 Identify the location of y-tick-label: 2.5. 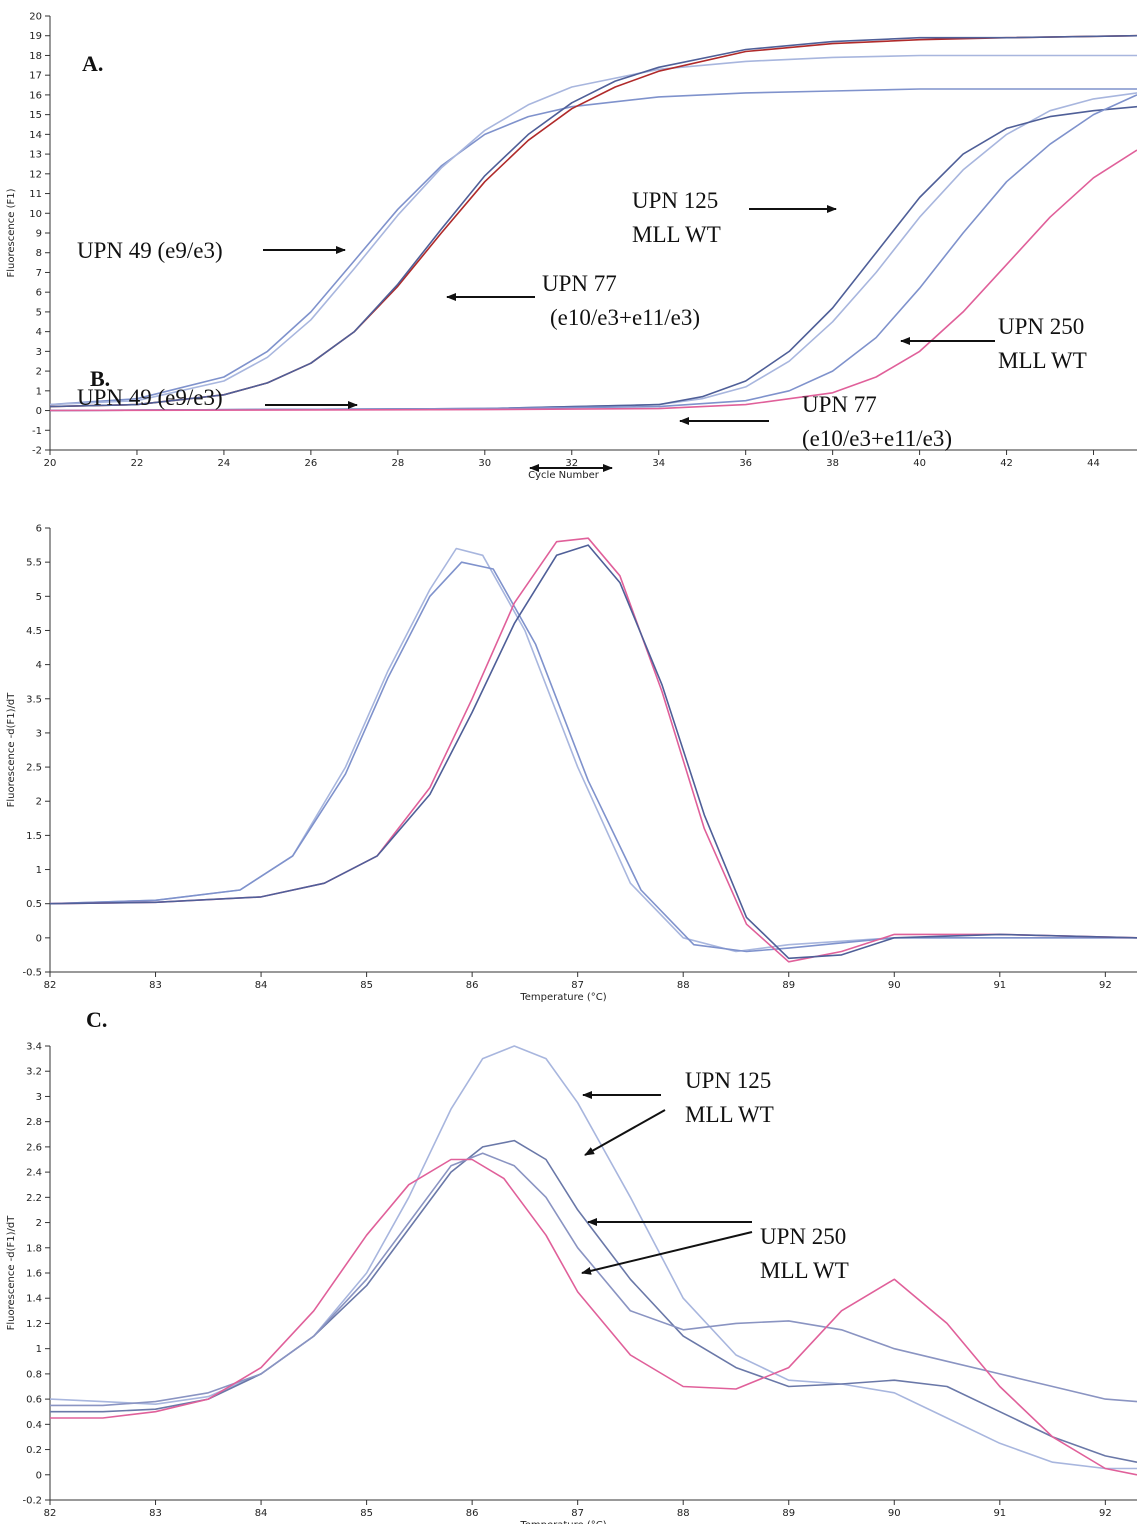
(34, 768).